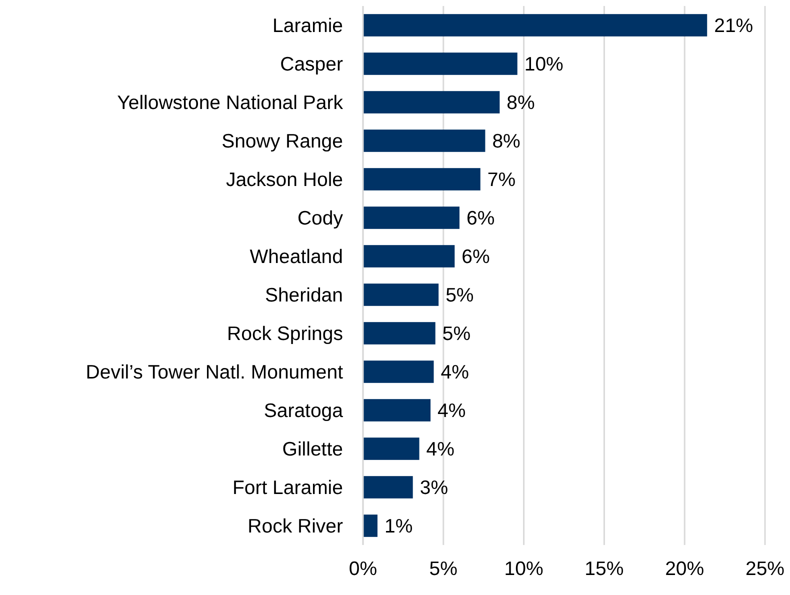  What do you see at coordinates (684, 569) in the screenshot?
I see `x-tick-label: 20%` at bounding box center [684, 569].